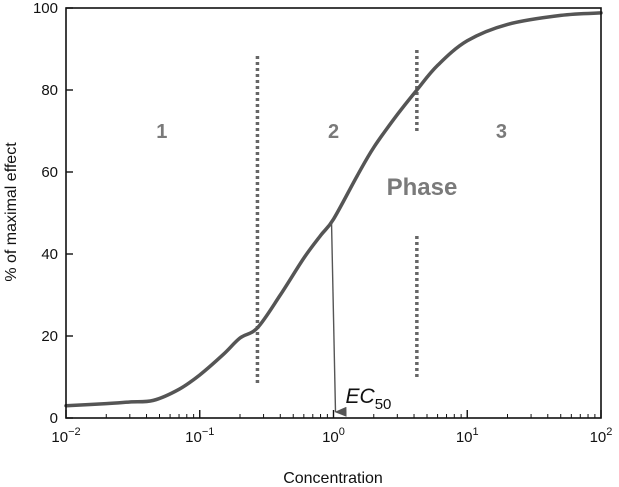  Describe the element at coordinates (333, 436) in the screenshot. I see `x-tick-label: 10⁰` at that location.